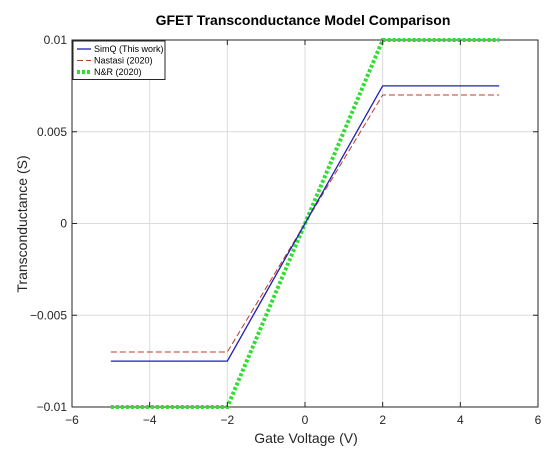  Describe the element at coordinates (150, 420) in the screenshot. I see `x-tick-label: −4` at that location.